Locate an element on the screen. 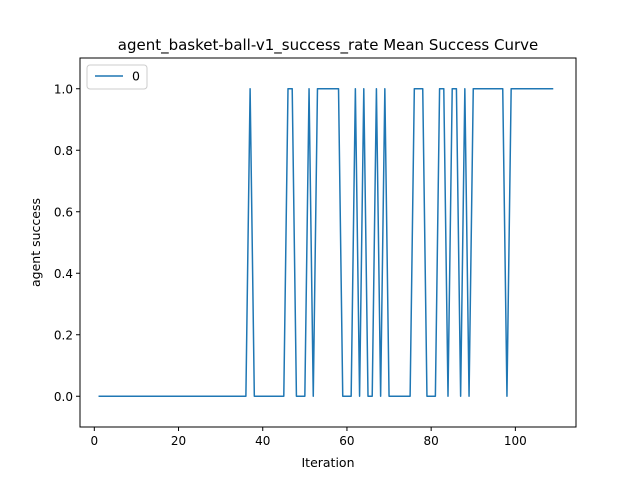 This screenshot has width=640, height=480. legend: 0 is located at coordinates (117, 77).